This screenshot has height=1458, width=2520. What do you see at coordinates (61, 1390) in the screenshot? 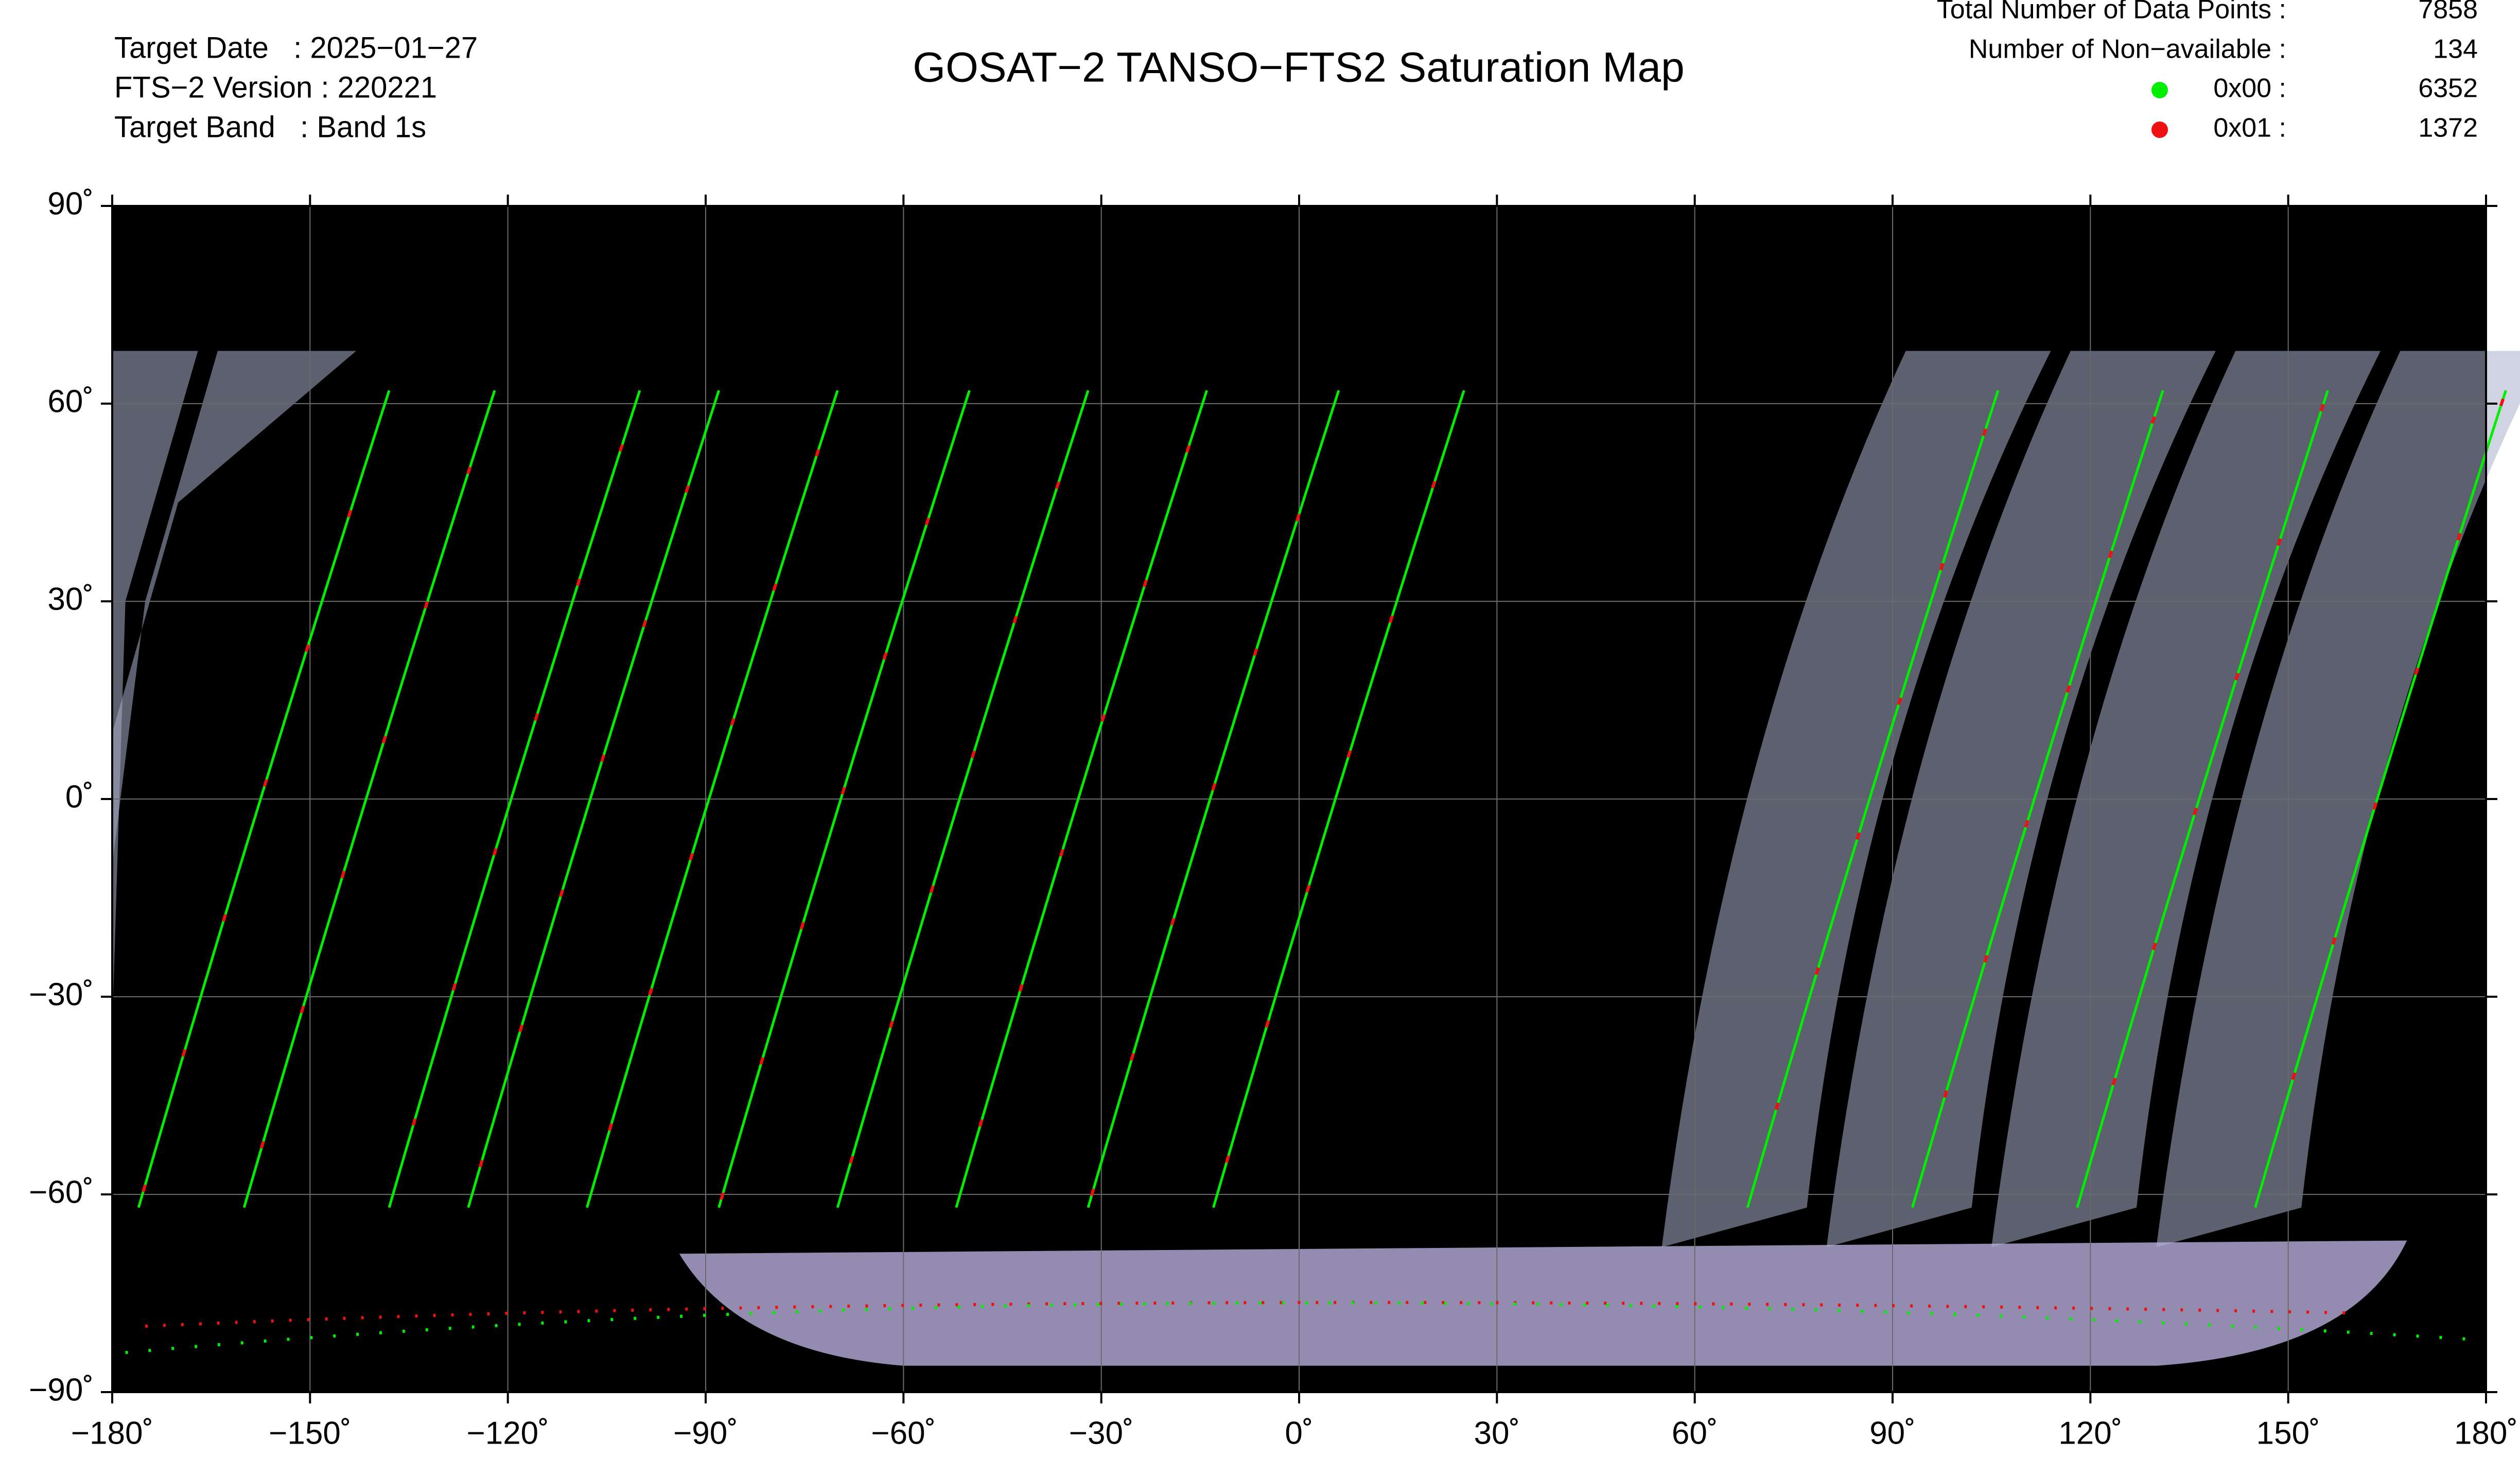
I see `y-tick-label: −90˚` at bounding box center [61, 1390].